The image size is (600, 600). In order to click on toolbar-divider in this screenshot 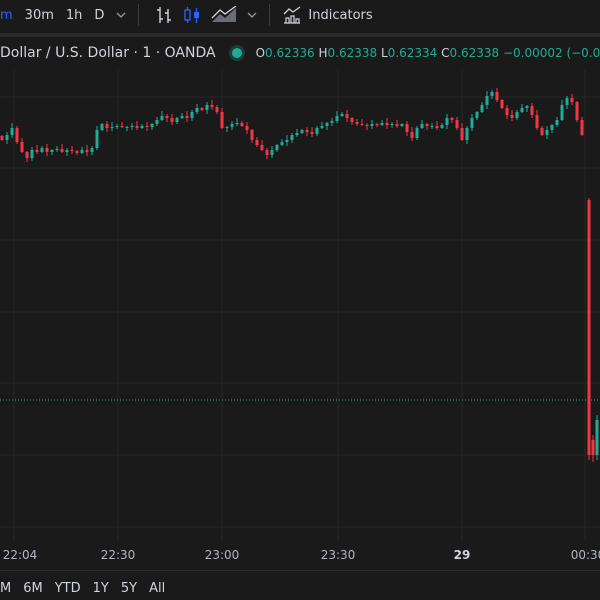, I will do `click(300, 35)`.